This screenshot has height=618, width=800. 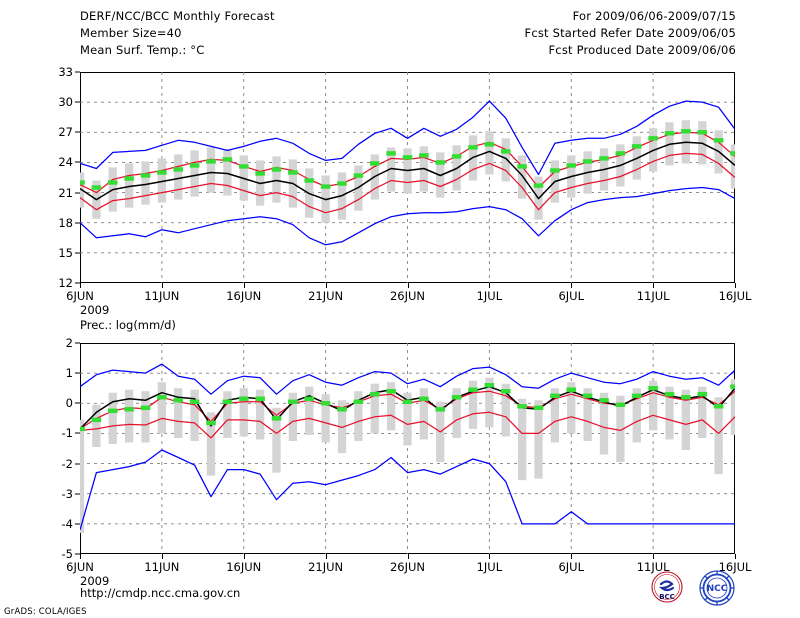 I want to click on y-axis-label: 27, so click(x=65, y=132).